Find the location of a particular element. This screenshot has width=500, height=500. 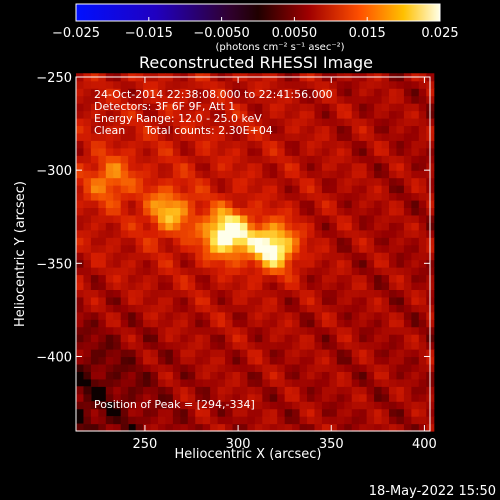

annotation-time-range: 24-Oct-2014 22:38:08.000 to 22:41:56.000 is located at coordinates (213, 94).